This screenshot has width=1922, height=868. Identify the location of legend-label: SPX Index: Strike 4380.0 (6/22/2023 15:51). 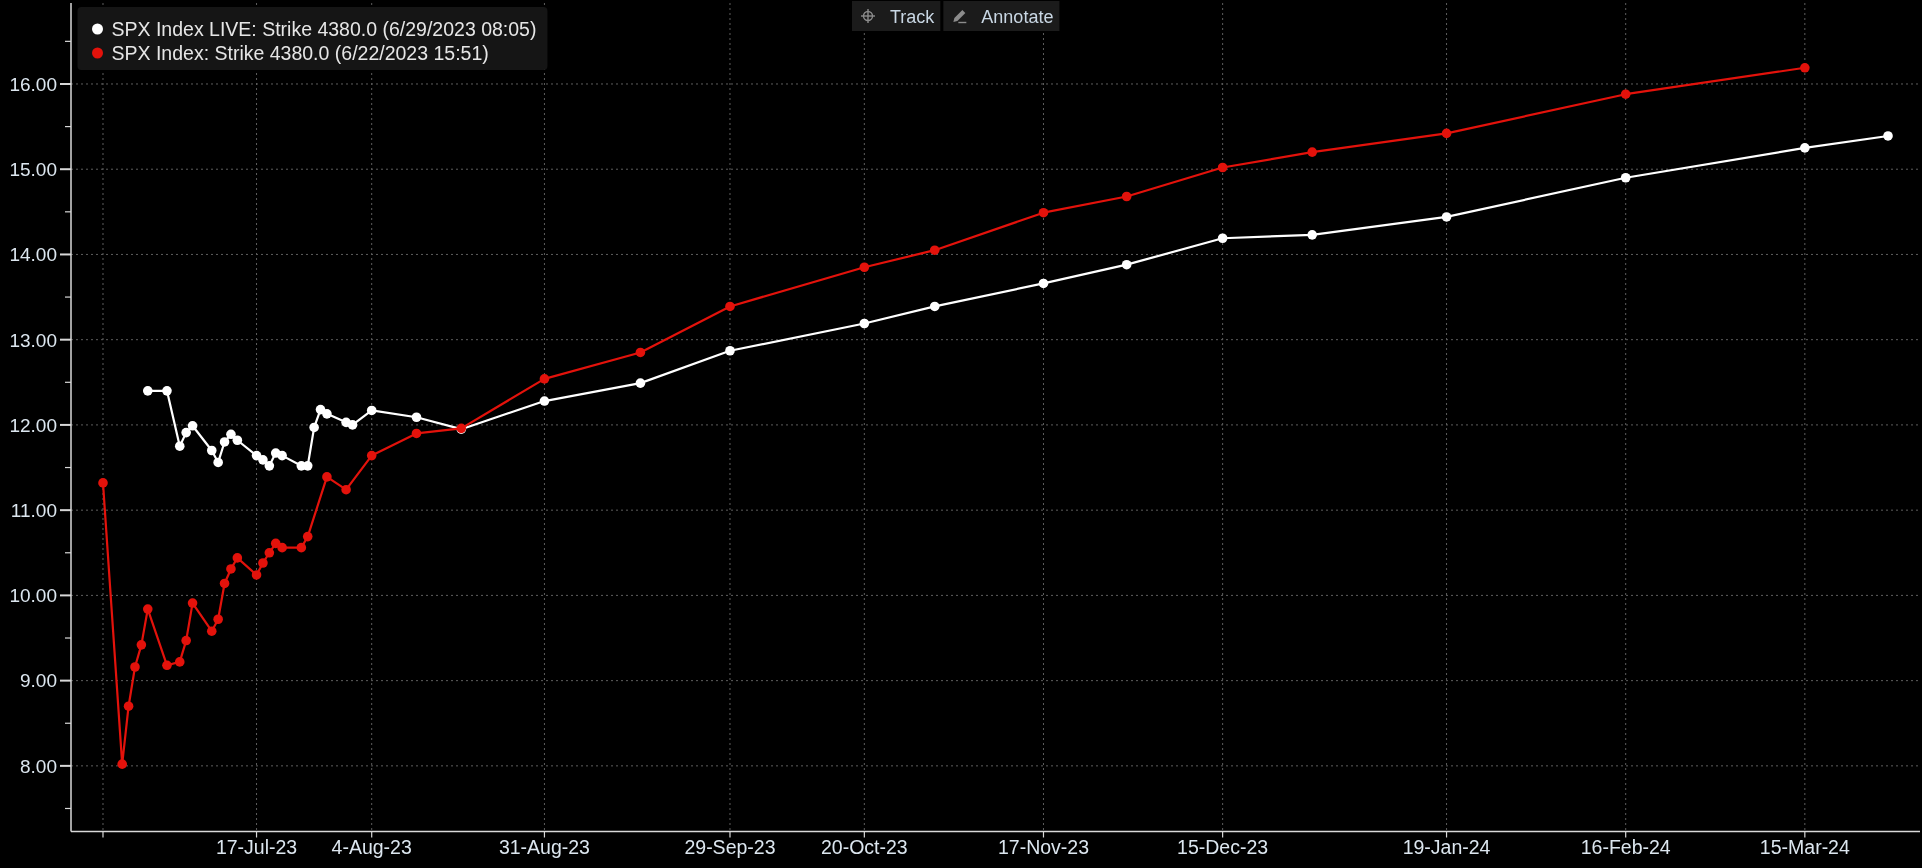
(300, 53).